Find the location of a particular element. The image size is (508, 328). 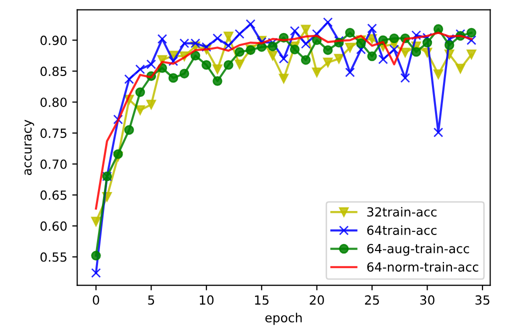

x-tick-label: 0 is located at coordinates (96, 300).